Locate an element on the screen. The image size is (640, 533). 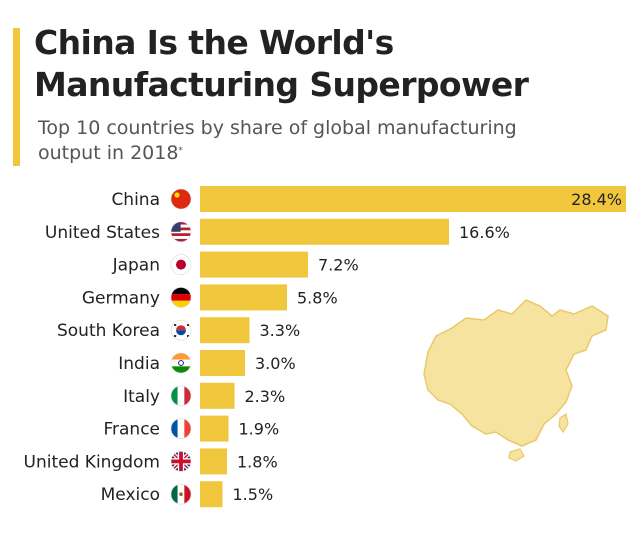
bar-row-france: France 1.9% is located at coordinates (191, 428).